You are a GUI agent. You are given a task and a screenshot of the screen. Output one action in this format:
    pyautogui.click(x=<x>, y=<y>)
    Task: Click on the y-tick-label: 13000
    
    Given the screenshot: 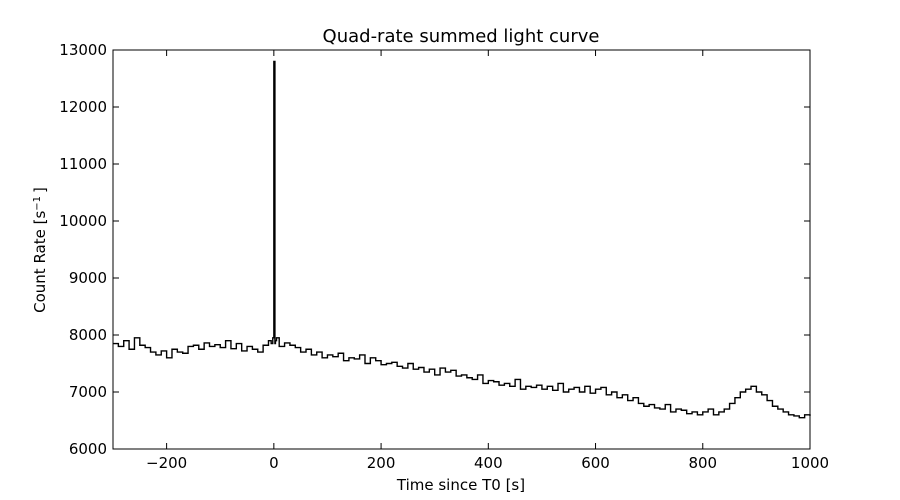 What is the action you would take?
    pyautogui.click(x=83, y=50)
    